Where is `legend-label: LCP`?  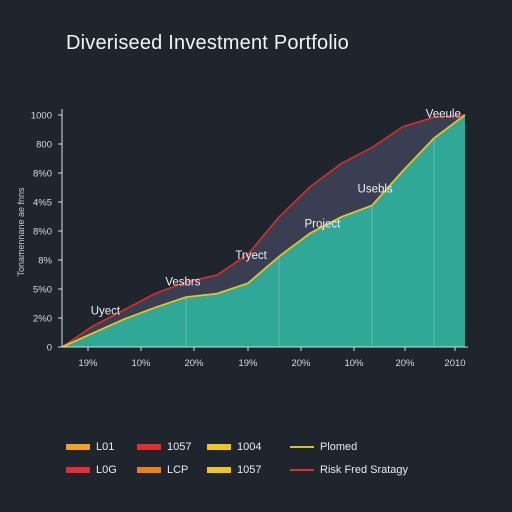
legend-label: LCP is located at coordinates (178, 470).